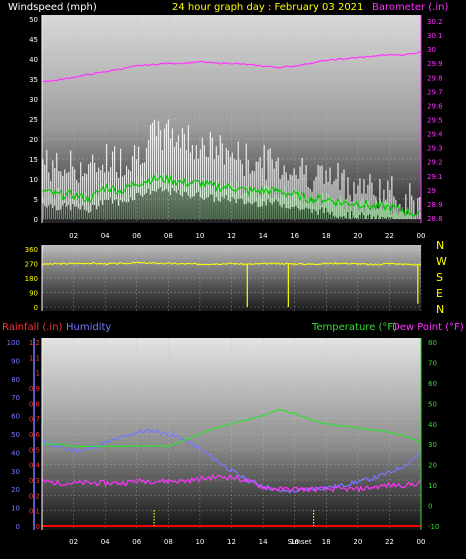  I want to click on direction-label-n-top: N, so click(440, 245).